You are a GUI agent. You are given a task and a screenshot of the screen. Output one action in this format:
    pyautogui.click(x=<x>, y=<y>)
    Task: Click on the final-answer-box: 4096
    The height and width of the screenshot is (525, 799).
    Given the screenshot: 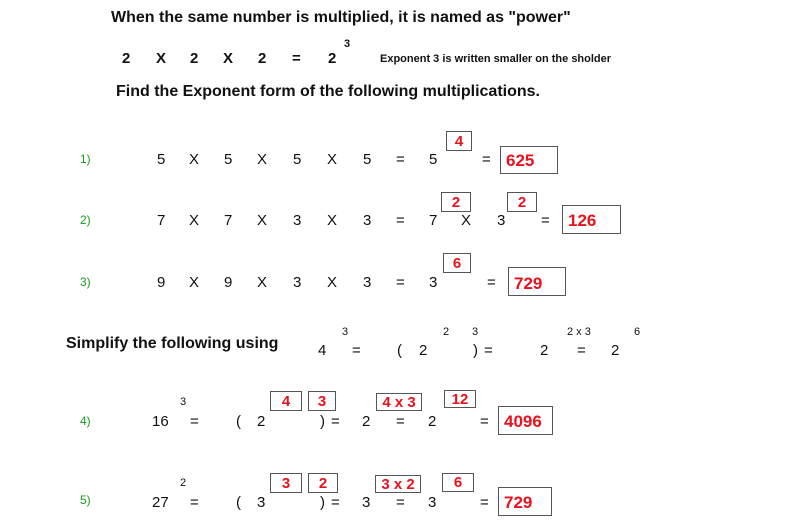 What is the action you would take?
    pyautogui.click(x=525, y=420)
    